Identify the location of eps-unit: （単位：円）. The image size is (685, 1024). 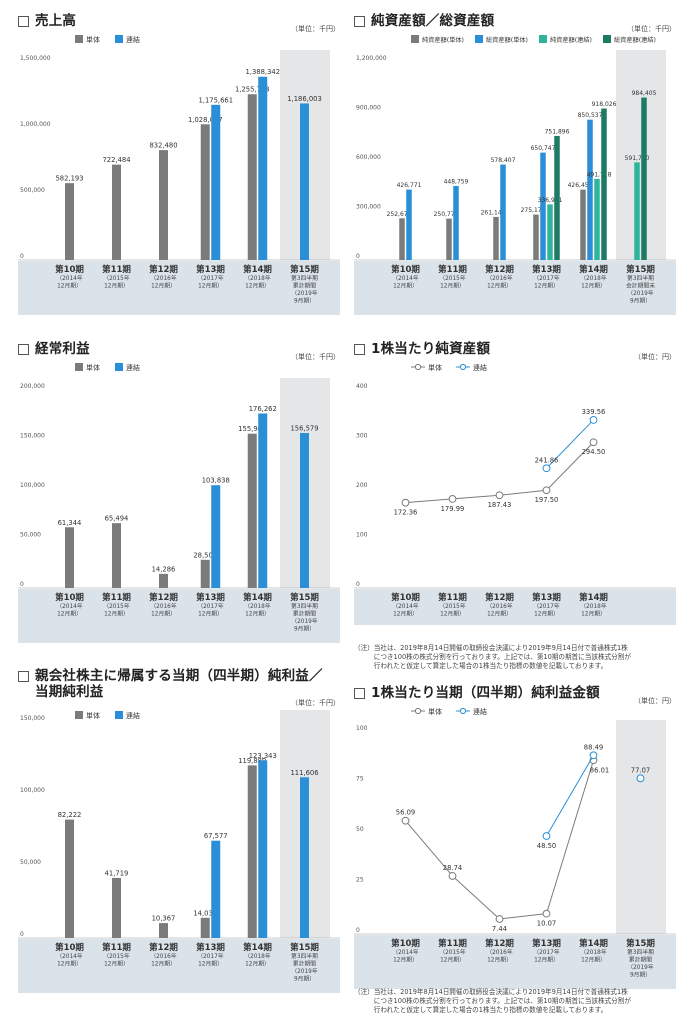
(655, 701).